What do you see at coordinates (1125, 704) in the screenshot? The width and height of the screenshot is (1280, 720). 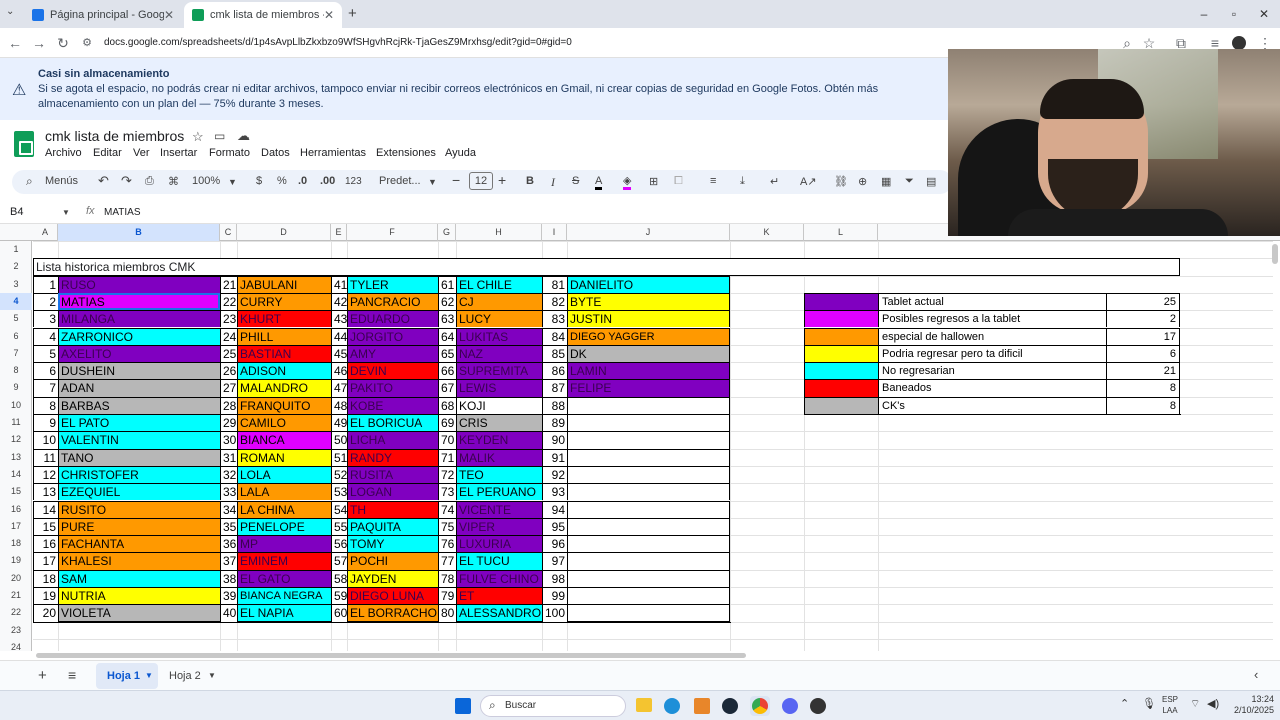 I see `system-tray-chevron-icon: ⌃` at bounding box center [1125, 704].